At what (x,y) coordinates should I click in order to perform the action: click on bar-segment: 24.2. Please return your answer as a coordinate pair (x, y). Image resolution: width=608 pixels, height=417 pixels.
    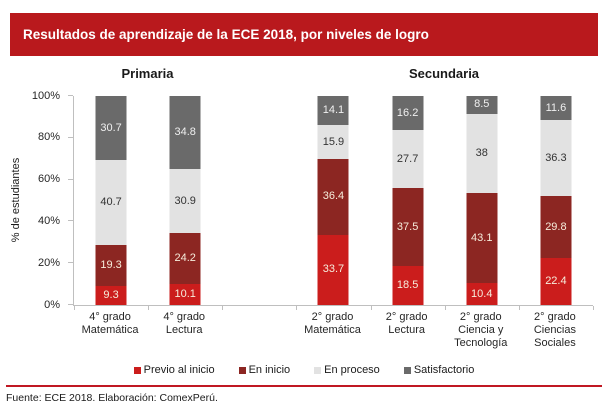
    Looking at the image, I should click on (185, 258).